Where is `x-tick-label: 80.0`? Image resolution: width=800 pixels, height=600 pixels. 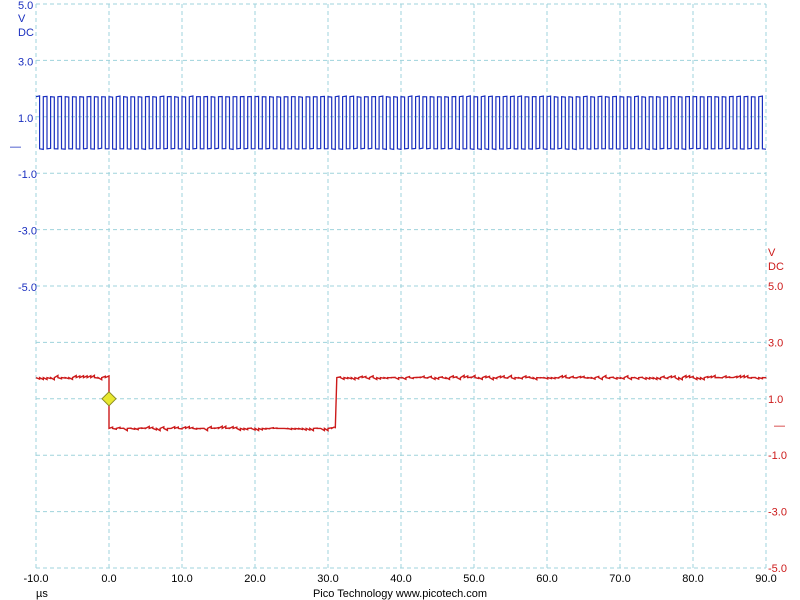 x-tick-label: 80.0 is located at coordinates (692, 579).